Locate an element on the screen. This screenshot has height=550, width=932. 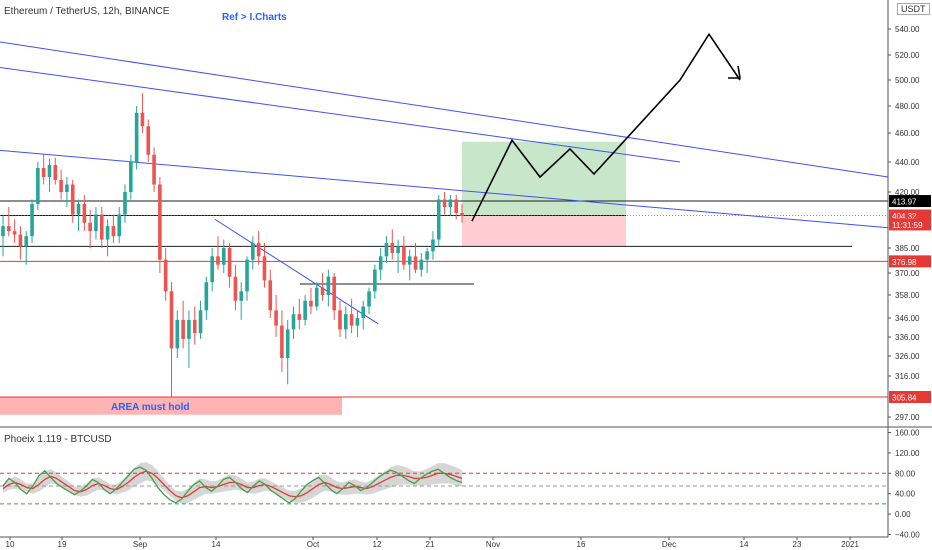
reference-label: Ref > I.Charts is located at coordinates (254, 17).